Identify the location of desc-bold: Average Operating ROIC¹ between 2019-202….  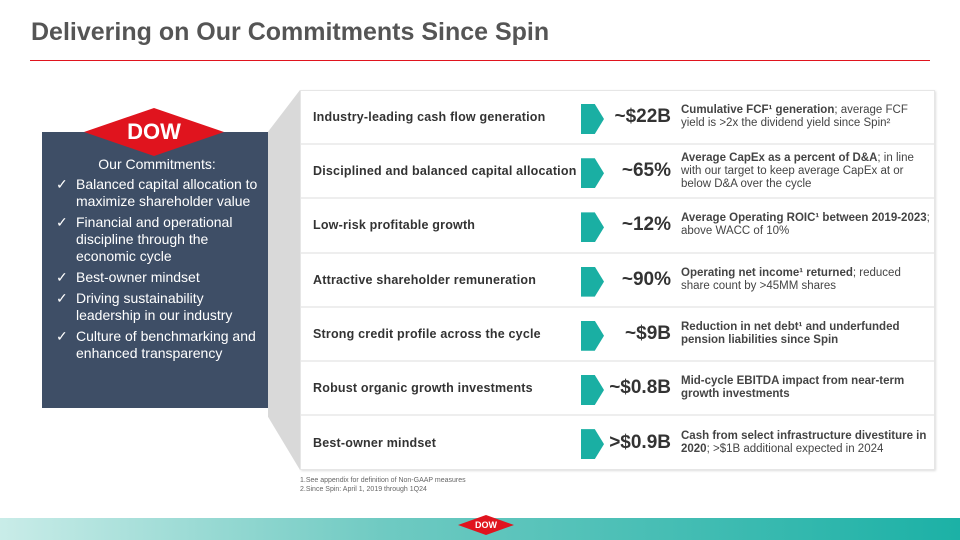
(804, 218).